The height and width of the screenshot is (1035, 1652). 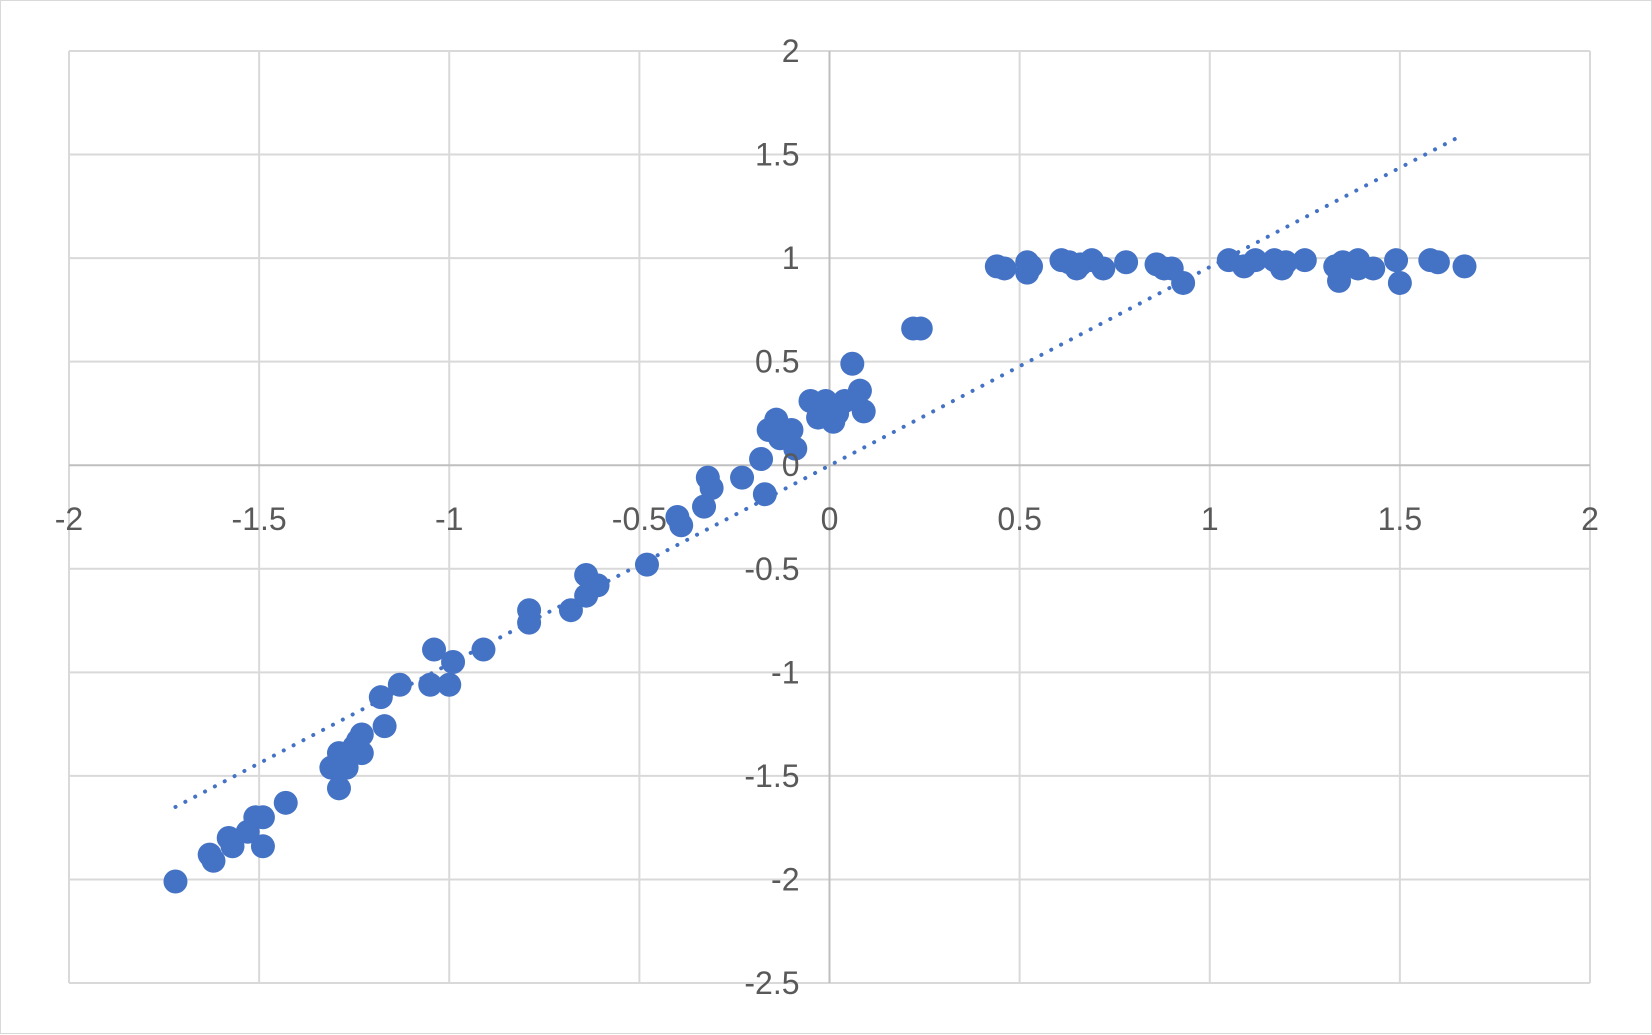 What do you see at coordinates (791, 51) in the screenshot?
I see `y-tick-label: 2` at bounding box center [791, 51].